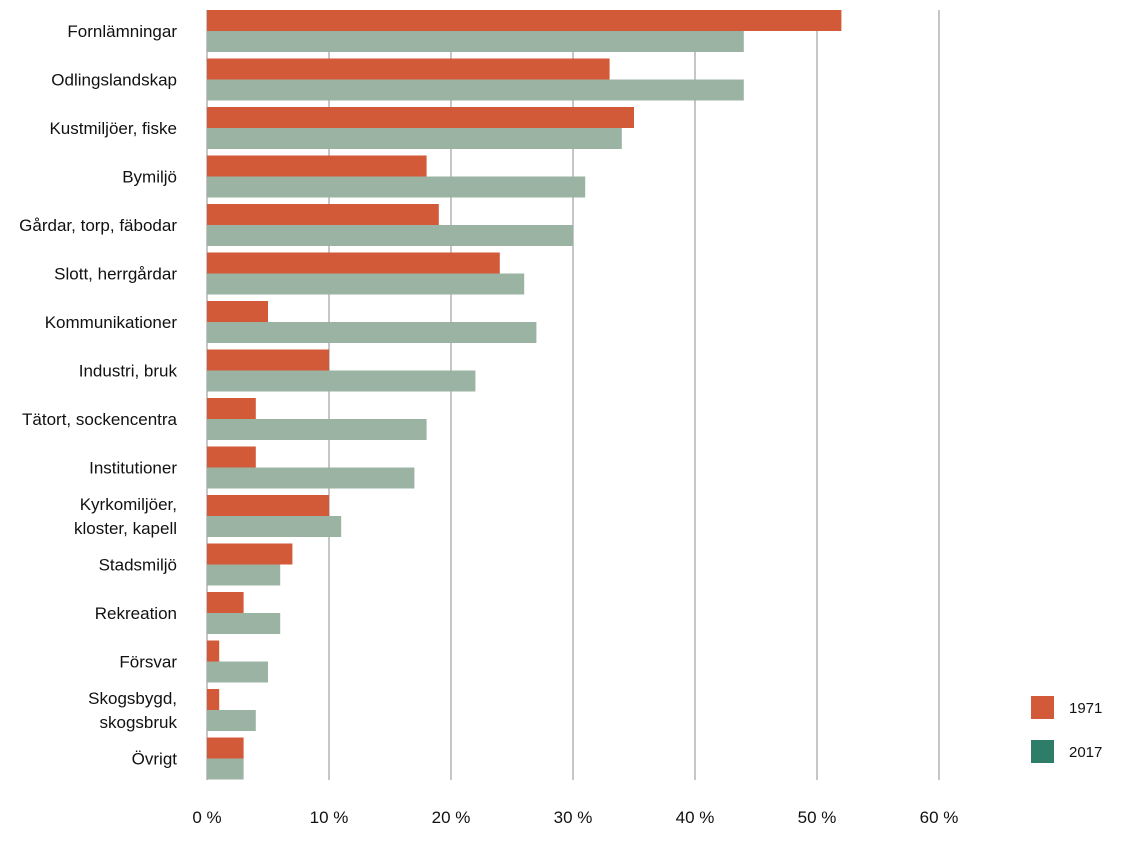  Describe the element at coordinates (1066, 729) in the screenshot. I see `legend: 1971 2017` at that location.